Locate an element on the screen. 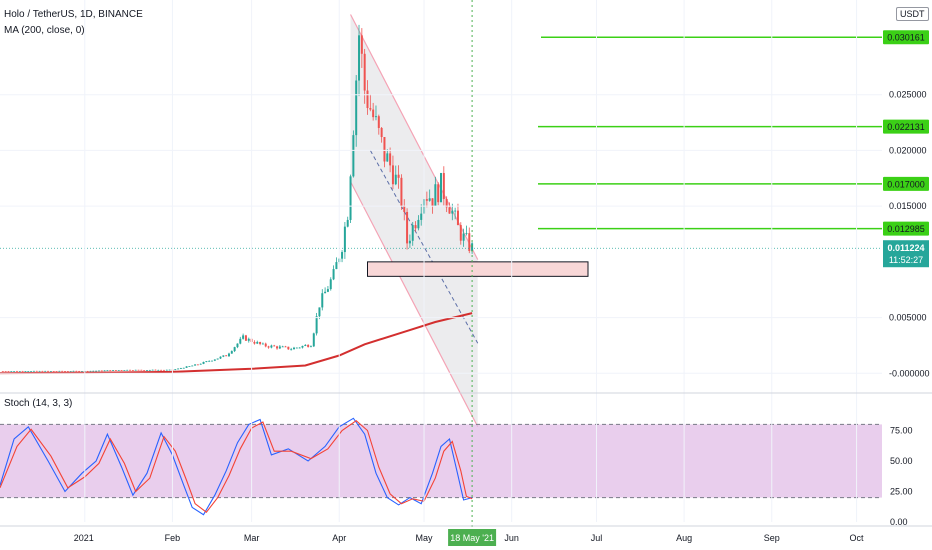  ma-200-line is located at coordinates (236, 343).